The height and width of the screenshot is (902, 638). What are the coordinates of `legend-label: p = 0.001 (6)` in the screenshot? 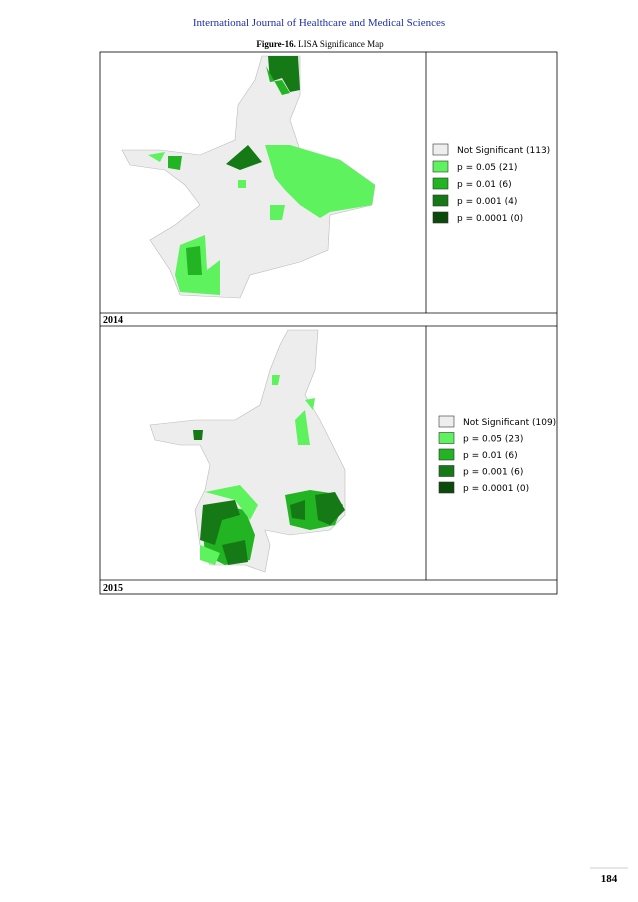 It's located at (493, 473).